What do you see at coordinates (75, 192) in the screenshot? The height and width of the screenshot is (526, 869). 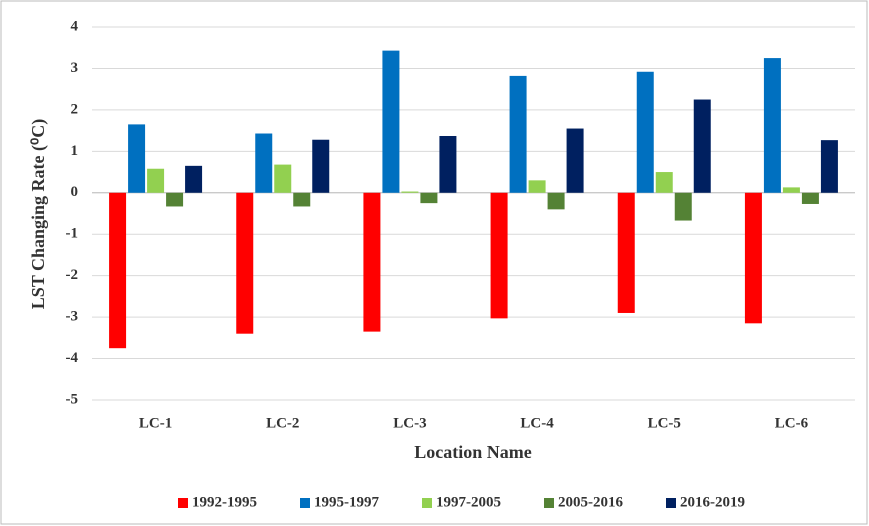 I see `y-tick-label: 0` at bounding box center [75, 192].